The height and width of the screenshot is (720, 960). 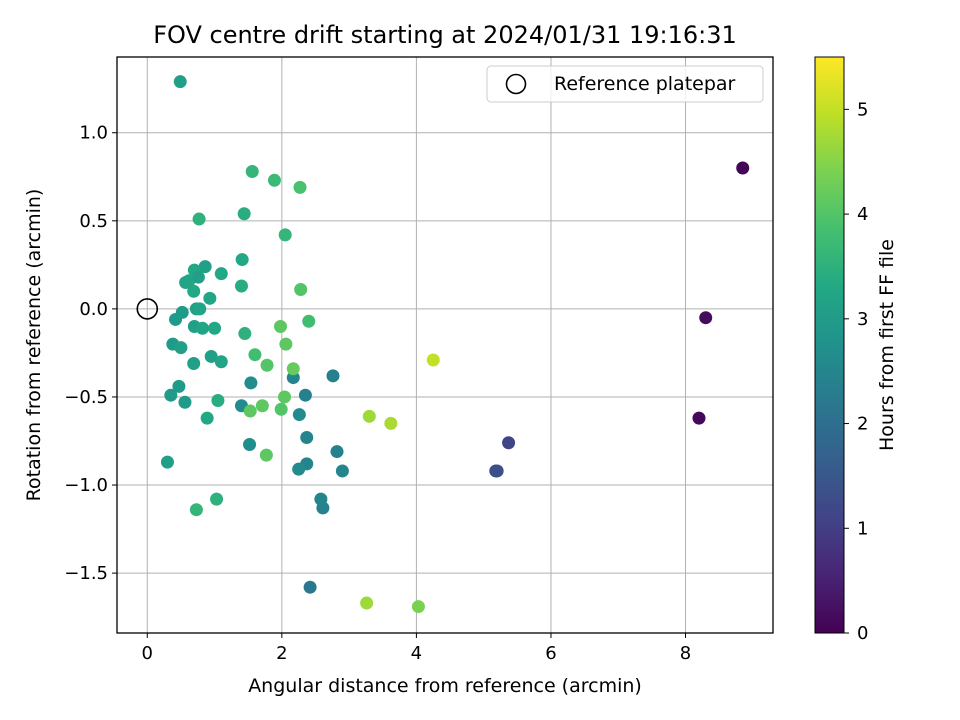 I want to click on colorbar-tick-label: 5, so click(x=862, y=109).